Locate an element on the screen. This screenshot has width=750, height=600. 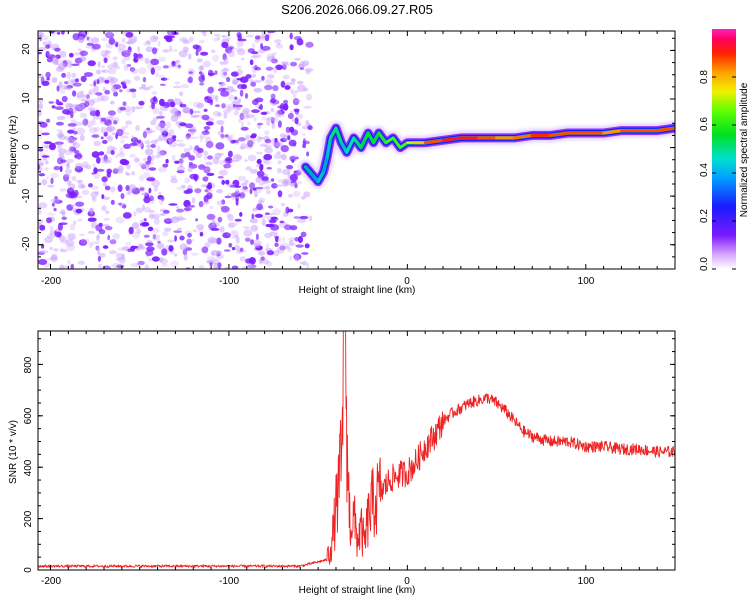
spectrogram-y-tick-0: -20 is located at coordinates (26, 243).